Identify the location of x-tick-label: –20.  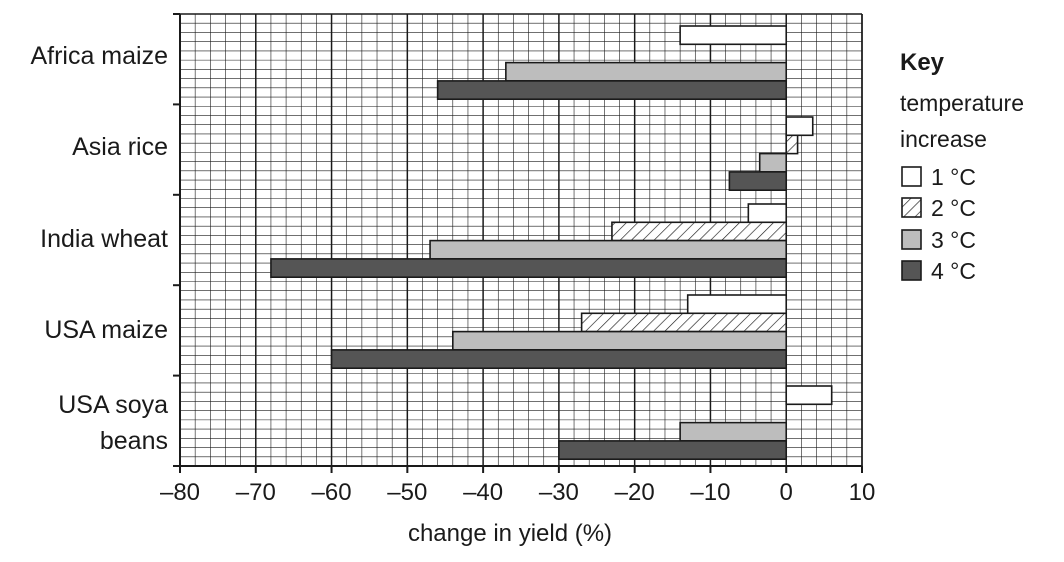
(635, 492).